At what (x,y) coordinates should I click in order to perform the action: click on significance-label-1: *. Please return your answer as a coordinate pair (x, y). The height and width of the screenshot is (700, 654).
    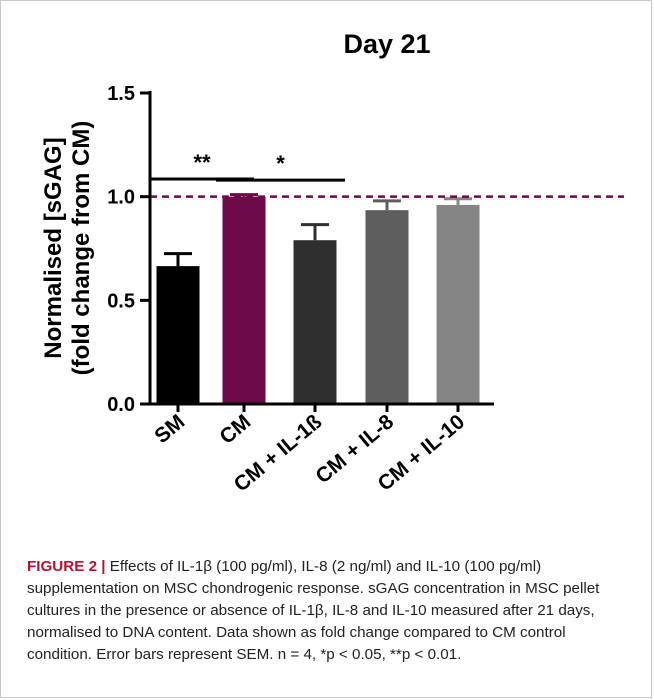
    Looking at the image, I should click on (280, 163).